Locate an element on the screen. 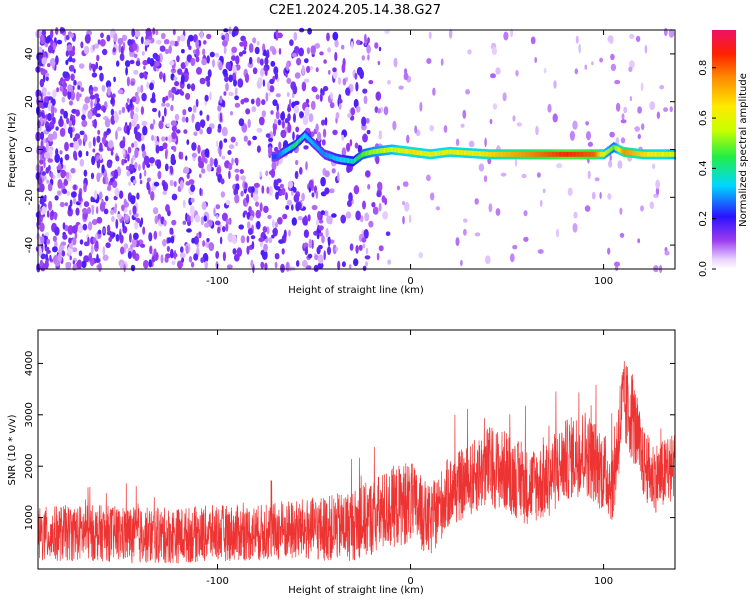 Image resolution: width=750 pixels, height=600 pixels. y-tick-label: 3000 is located at coordinates (29, 414).